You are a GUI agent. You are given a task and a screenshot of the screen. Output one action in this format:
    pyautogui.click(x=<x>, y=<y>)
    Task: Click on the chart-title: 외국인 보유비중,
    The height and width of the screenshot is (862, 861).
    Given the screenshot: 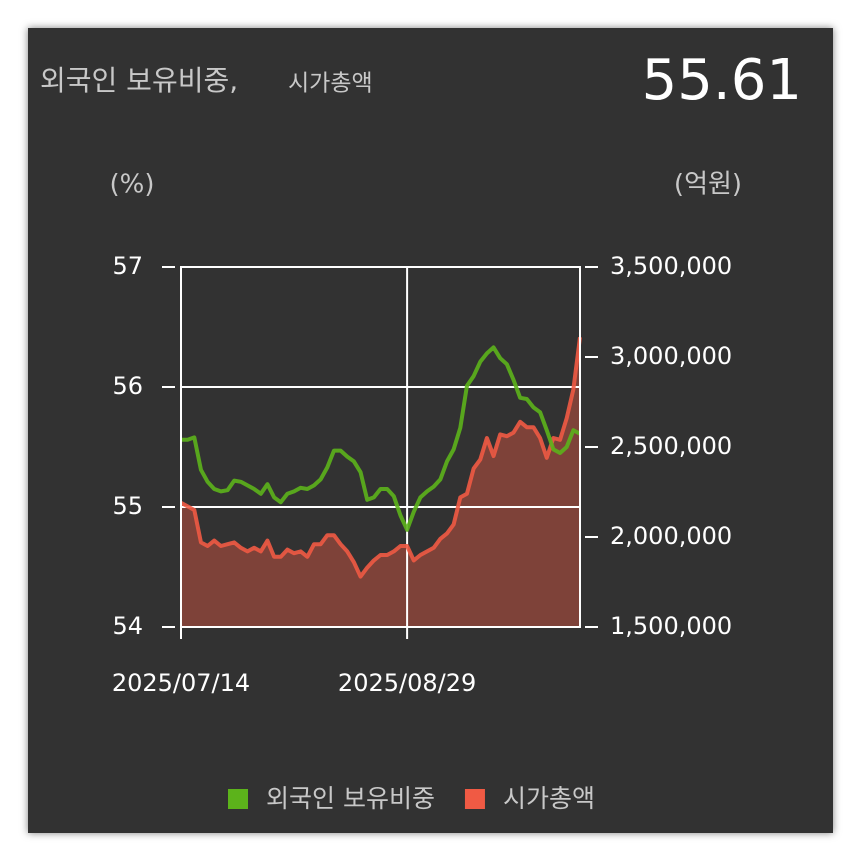 What is the action you would take?
    pyautogui.click(x=139, y=80)
    